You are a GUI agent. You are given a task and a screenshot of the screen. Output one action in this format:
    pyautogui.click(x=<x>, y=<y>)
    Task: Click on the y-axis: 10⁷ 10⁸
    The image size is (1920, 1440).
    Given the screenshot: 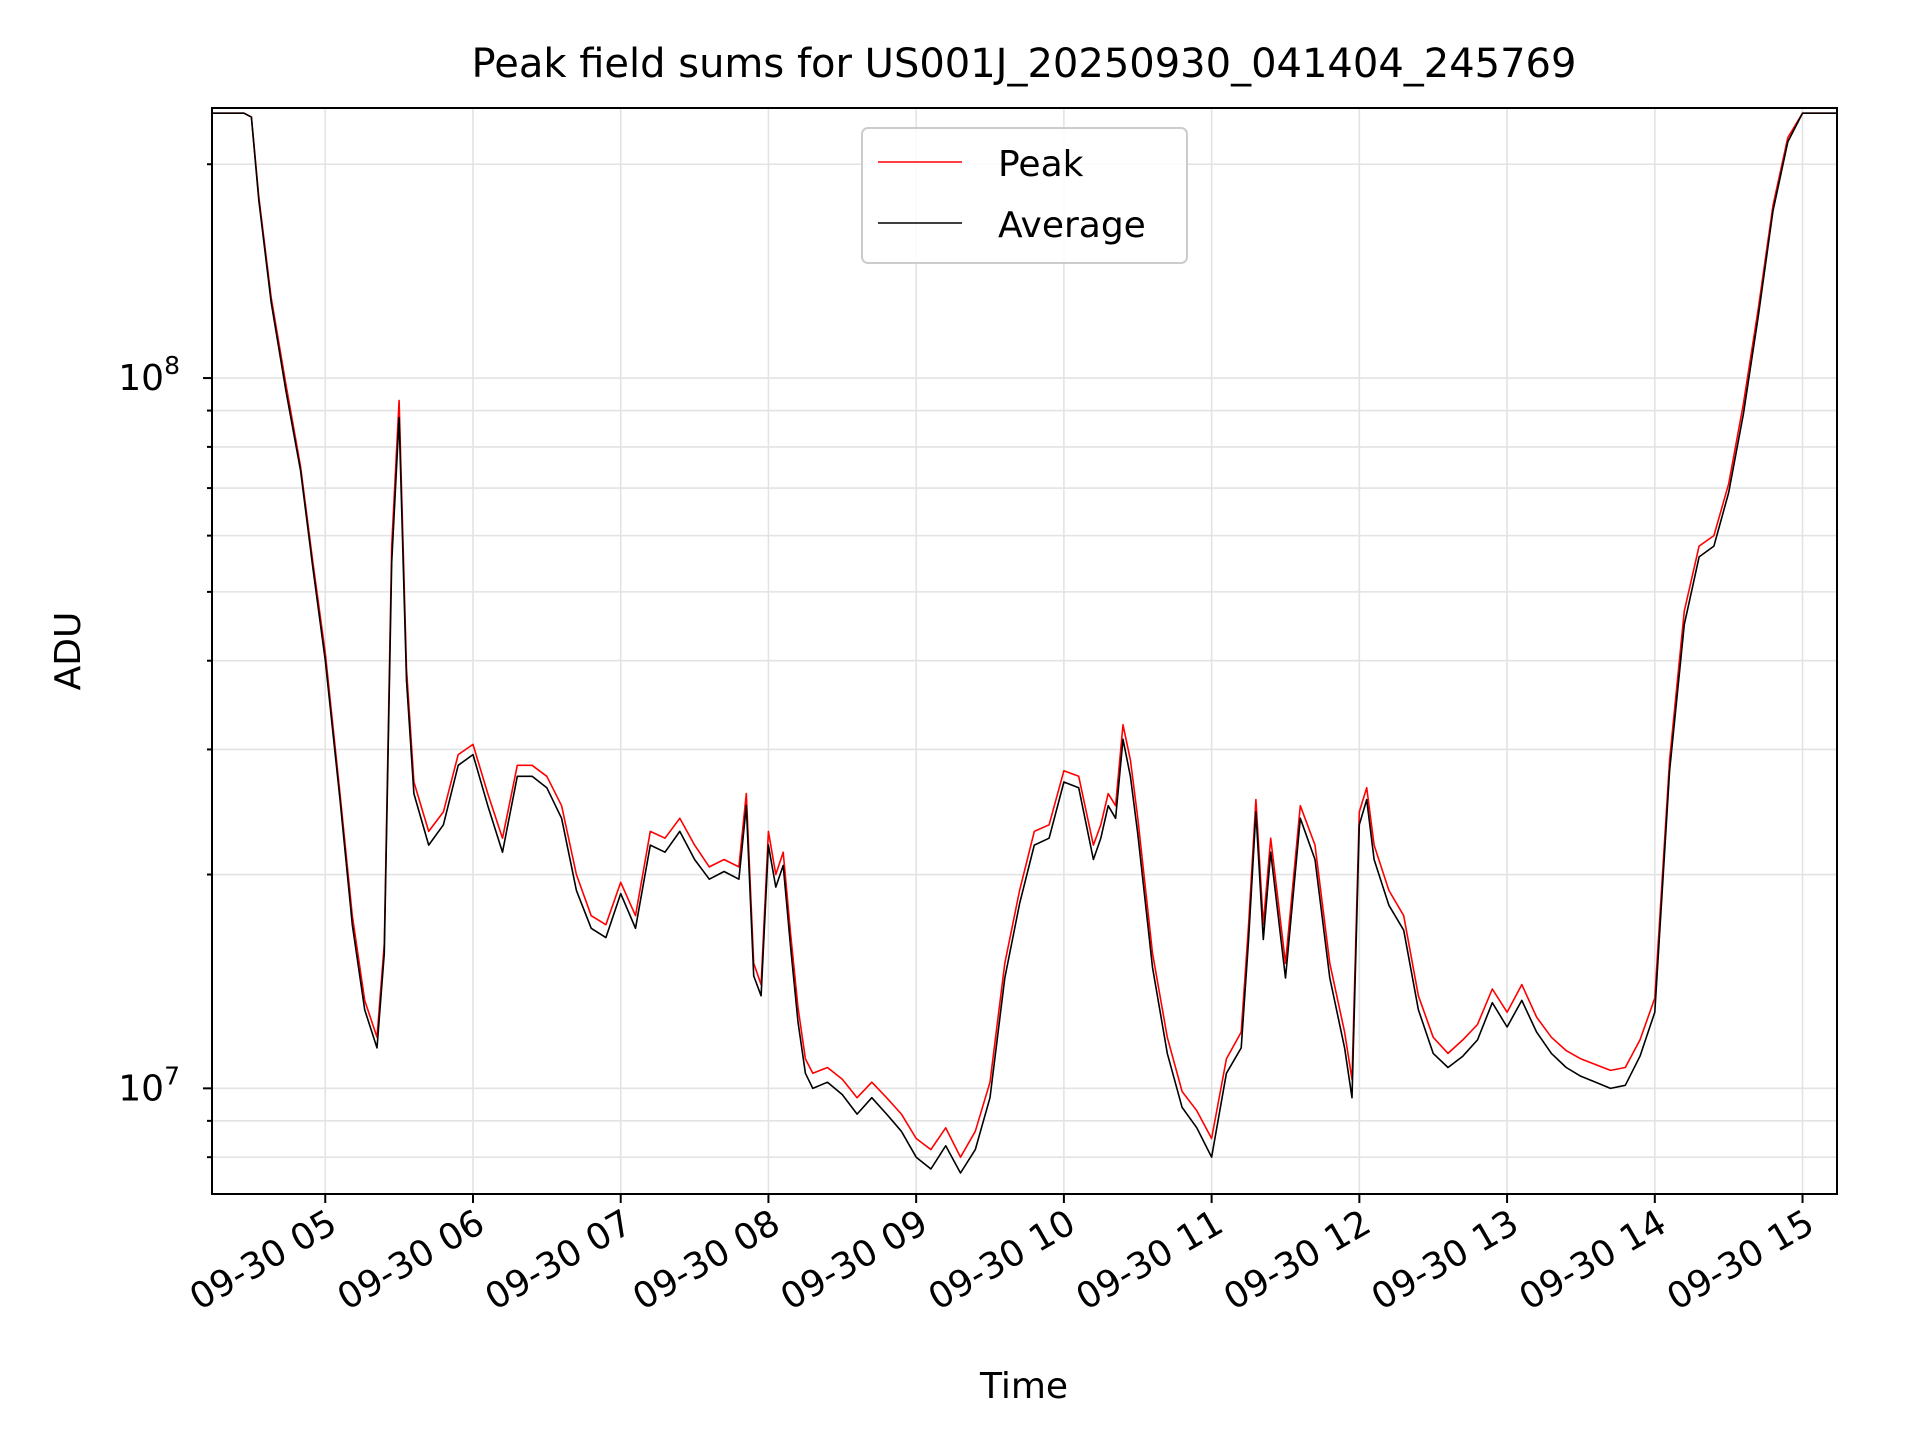 What is the action you would take?
    pyautogui.click(x=165, y=661)
    